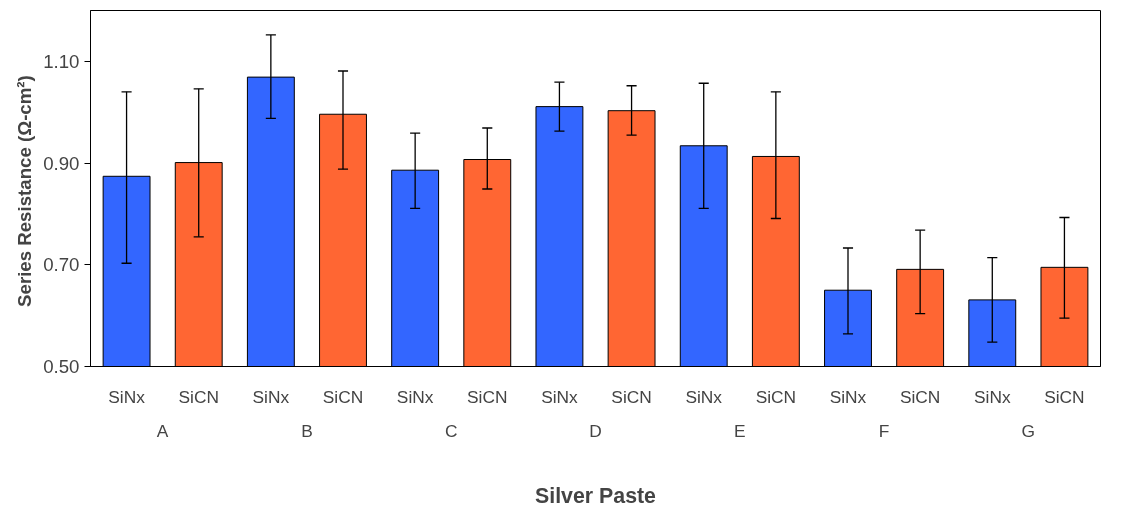 Image resolution: width=1128 pixels, height=518 pixels. I want to click on y-tick-label: 1.10, so click(61, 61).